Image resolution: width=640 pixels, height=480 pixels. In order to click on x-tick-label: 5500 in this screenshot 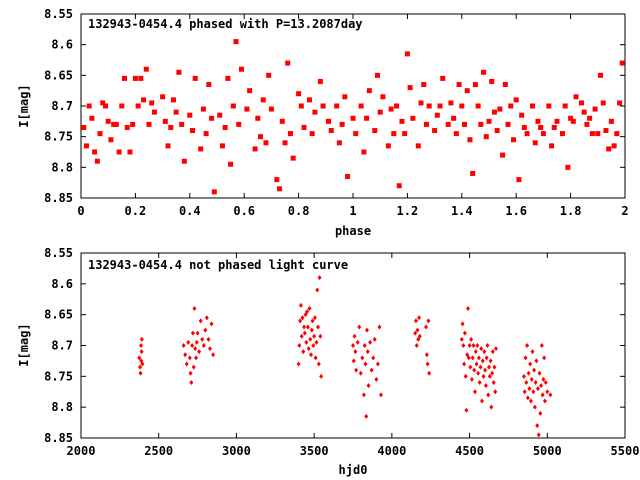, I will do `click(625, 451)`.